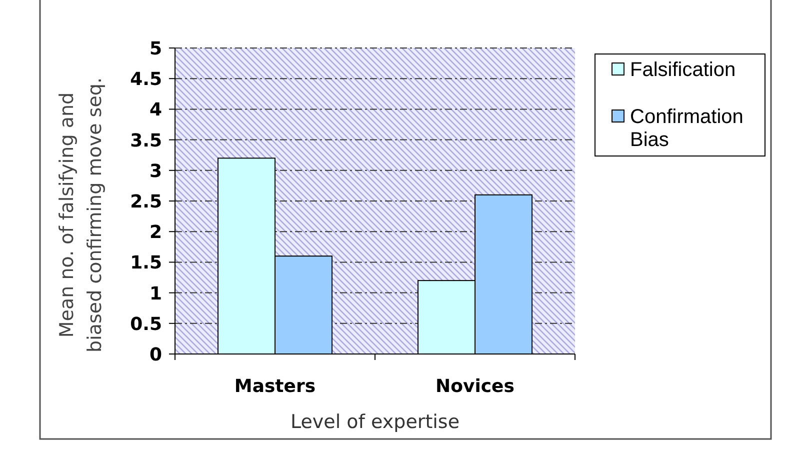 The image size is (800, 463). Describe the element at coordinates (146, 263) in the screenshot. I see `y-tick-label: 1.5` at that location.